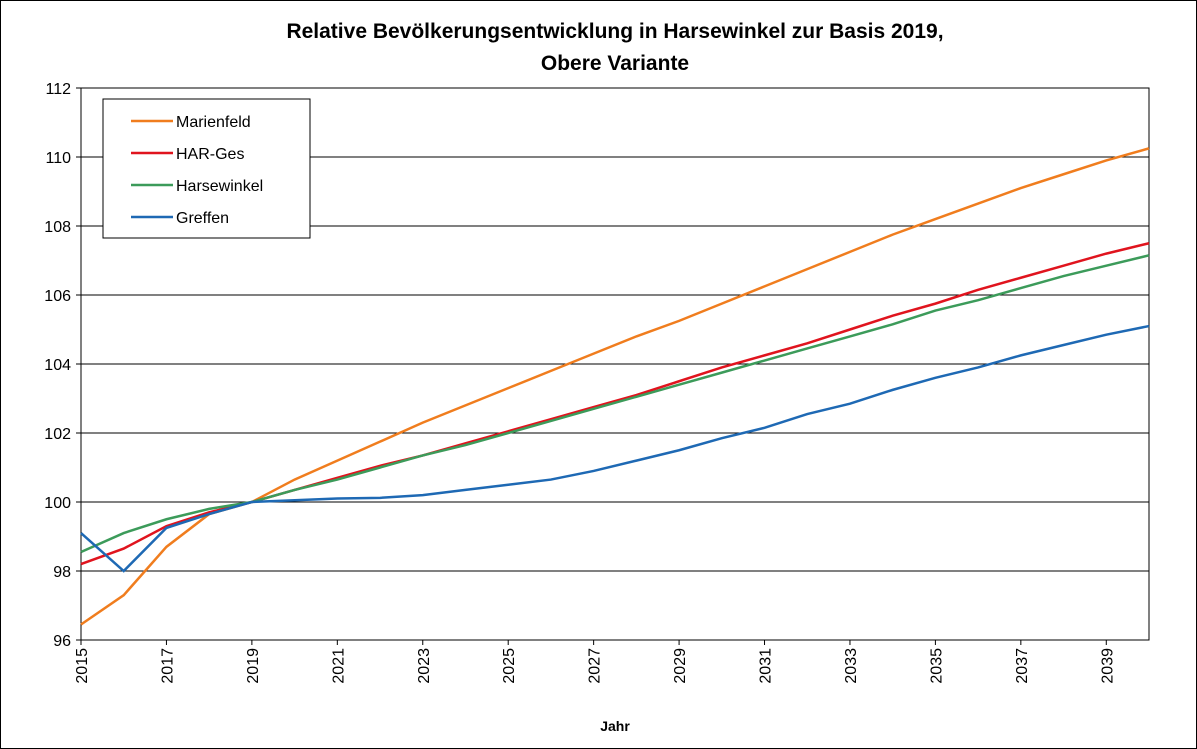  I want to click on x-tick-label: 2025, so click(509, 666).